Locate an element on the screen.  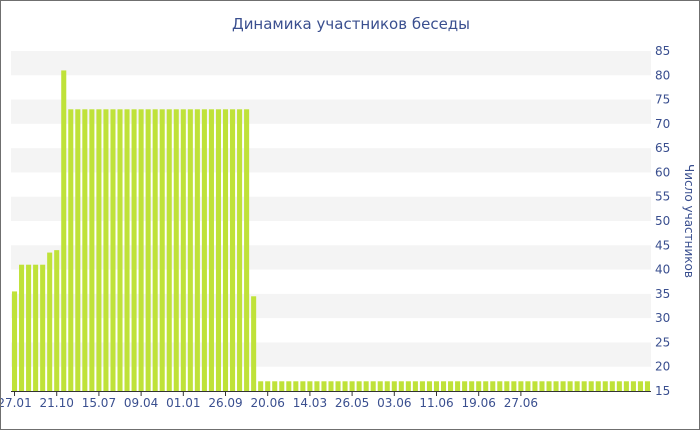
x-tick-label: 11.06 is located at coordinates (436, 403).